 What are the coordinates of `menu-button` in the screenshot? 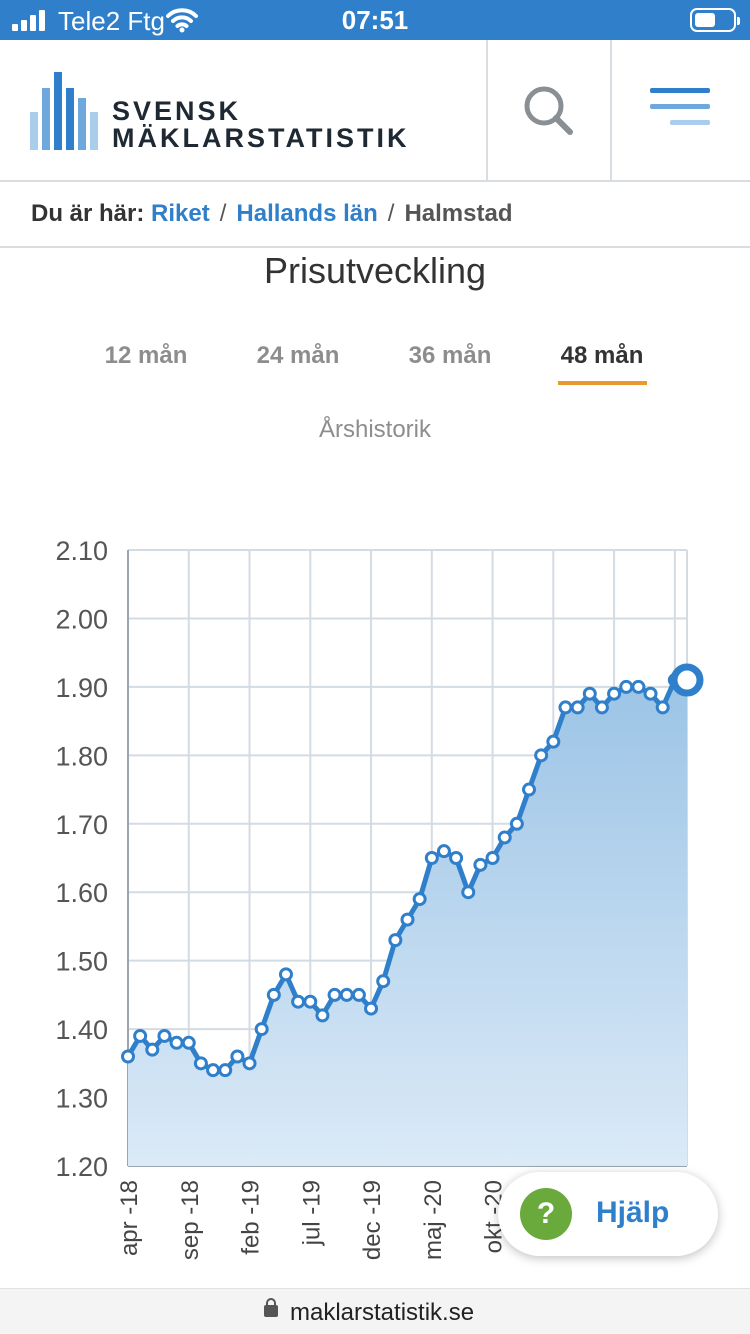 It's located at (681, 111).